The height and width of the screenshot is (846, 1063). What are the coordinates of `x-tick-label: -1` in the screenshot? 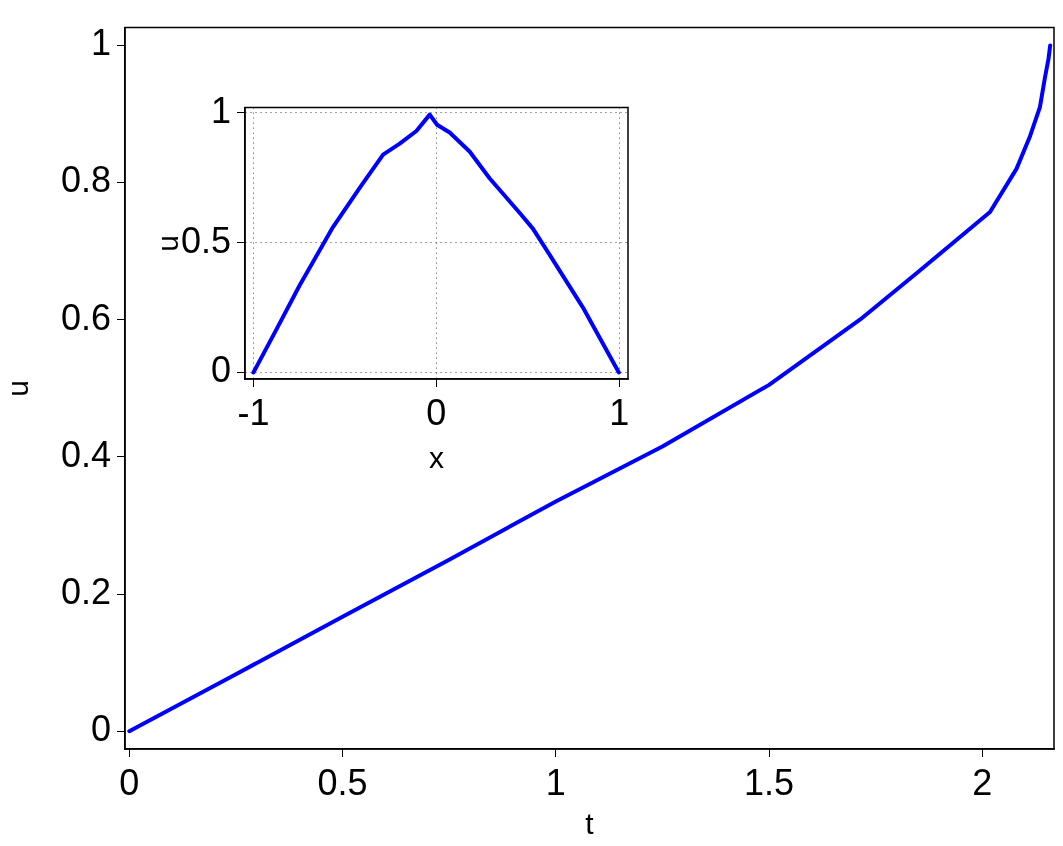 It's located at (253, 412).